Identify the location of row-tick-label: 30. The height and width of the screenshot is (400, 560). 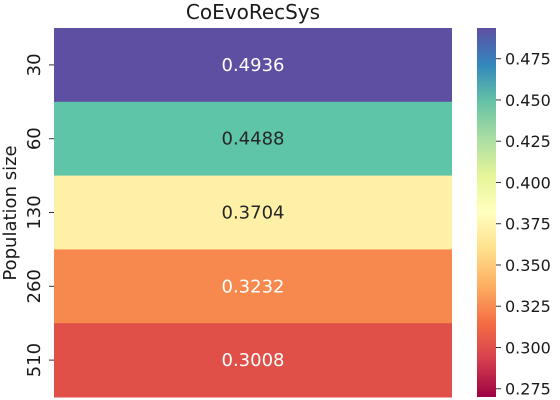
(34, 64).